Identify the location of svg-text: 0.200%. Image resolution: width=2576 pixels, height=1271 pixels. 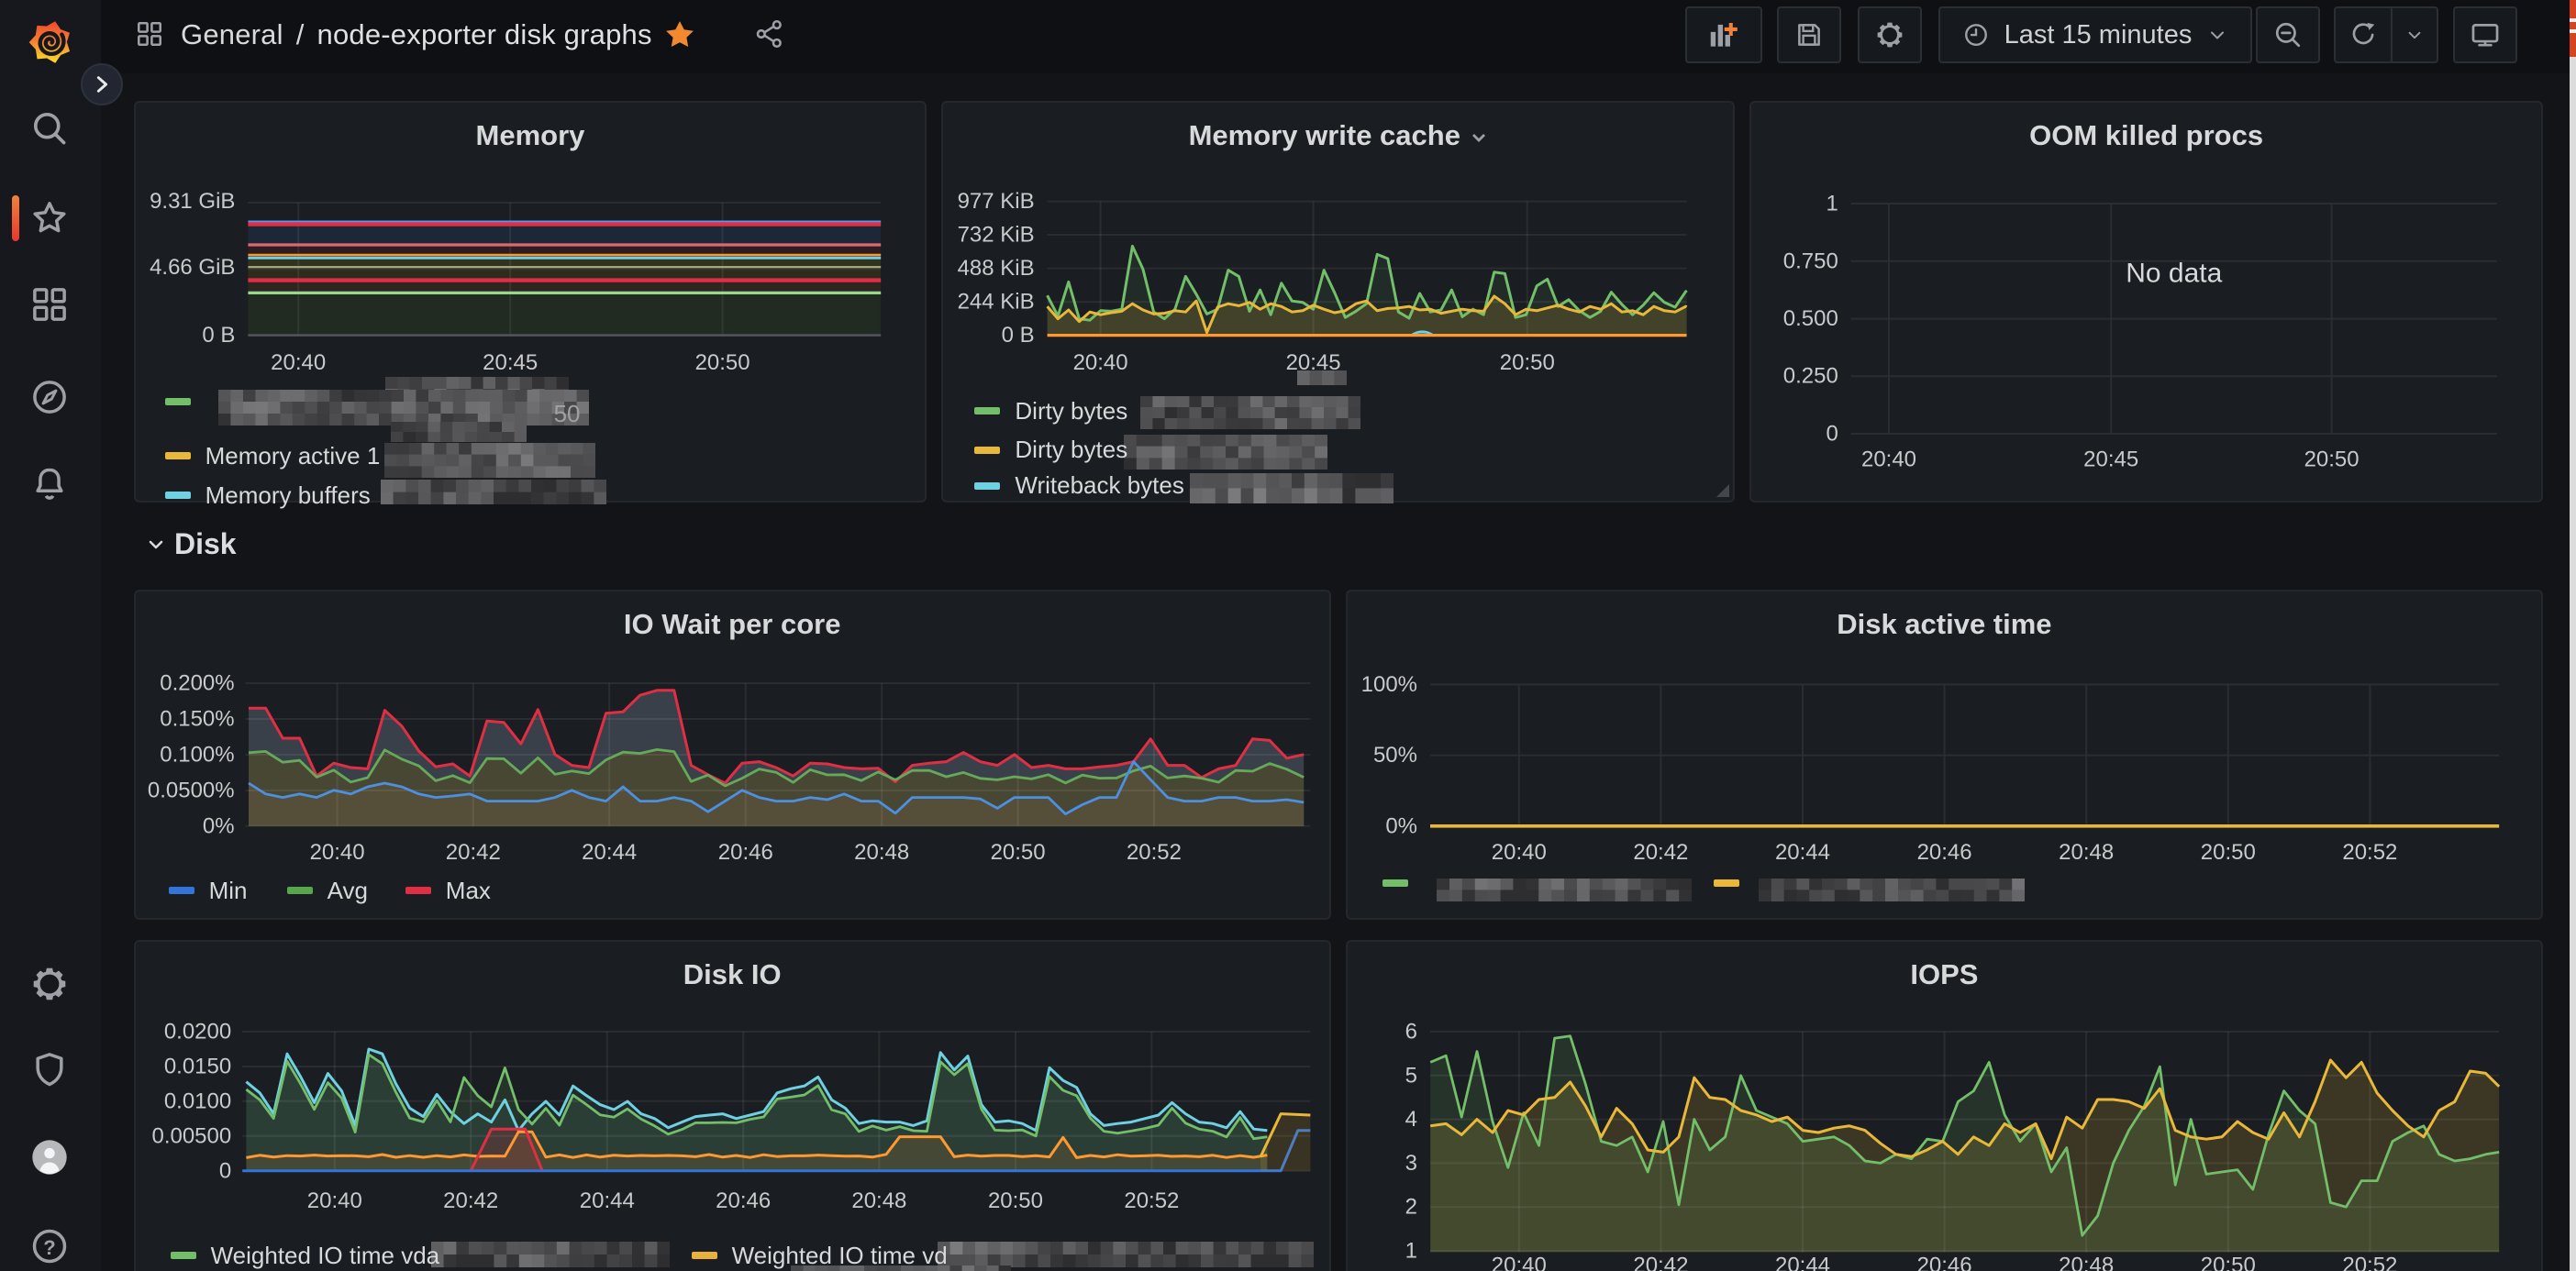
(197, 683).